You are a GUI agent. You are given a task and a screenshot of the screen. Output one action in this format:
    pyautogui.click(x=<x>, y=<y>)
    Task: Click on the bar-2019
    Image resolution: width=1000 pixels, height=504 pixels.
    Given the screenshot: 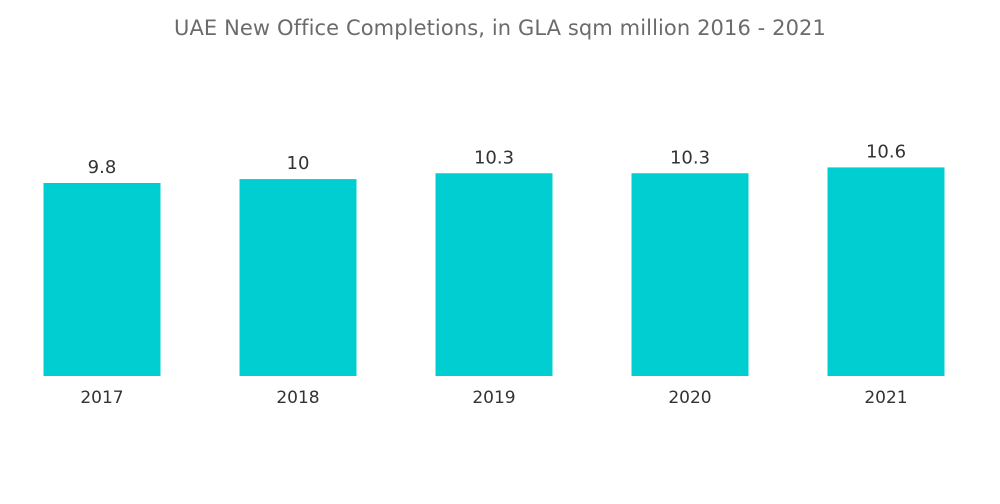 What is the action you would take?
    pyautogui.click(x=494, y=274)
    